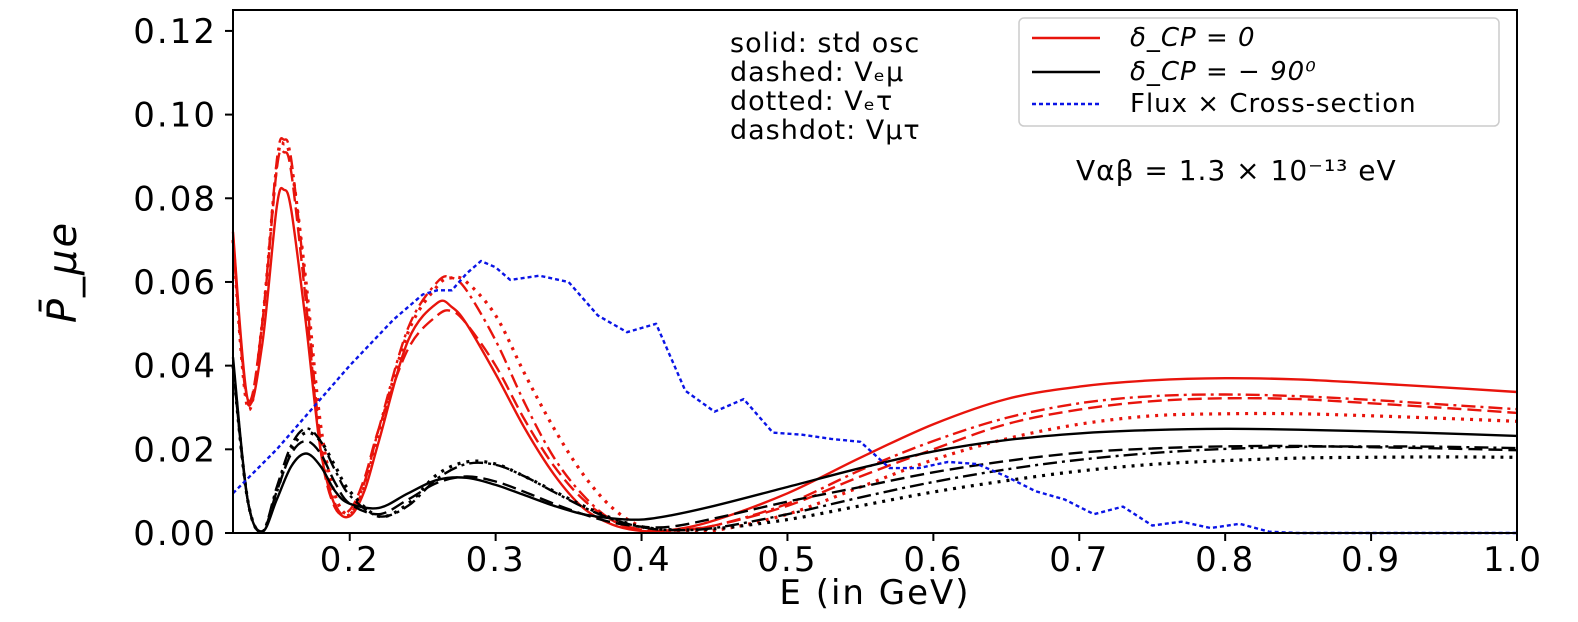 This screenshot has width=1578, height=622. I want to click on x-axis-label: E (in GeV), so click(874, 593).